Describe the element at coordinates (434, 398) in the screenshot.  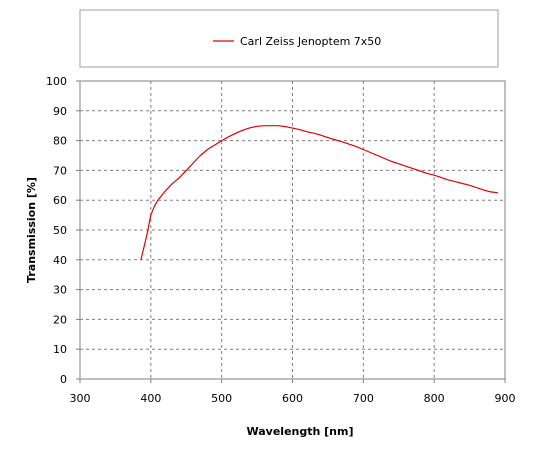
I see `x-tick-label: 800` at that location.